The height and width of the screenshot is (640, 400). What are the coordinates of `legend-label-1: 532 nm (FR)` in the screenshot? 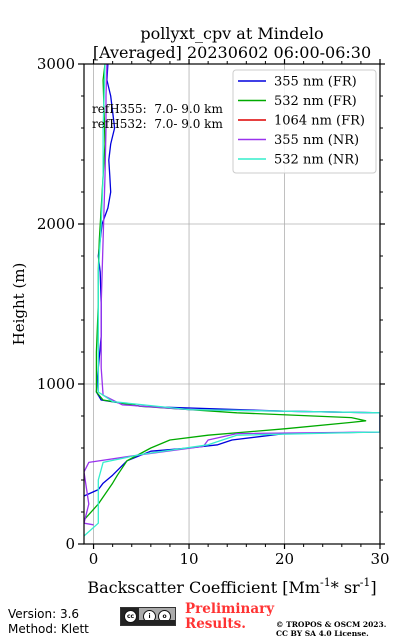 It's located at (315, 101).